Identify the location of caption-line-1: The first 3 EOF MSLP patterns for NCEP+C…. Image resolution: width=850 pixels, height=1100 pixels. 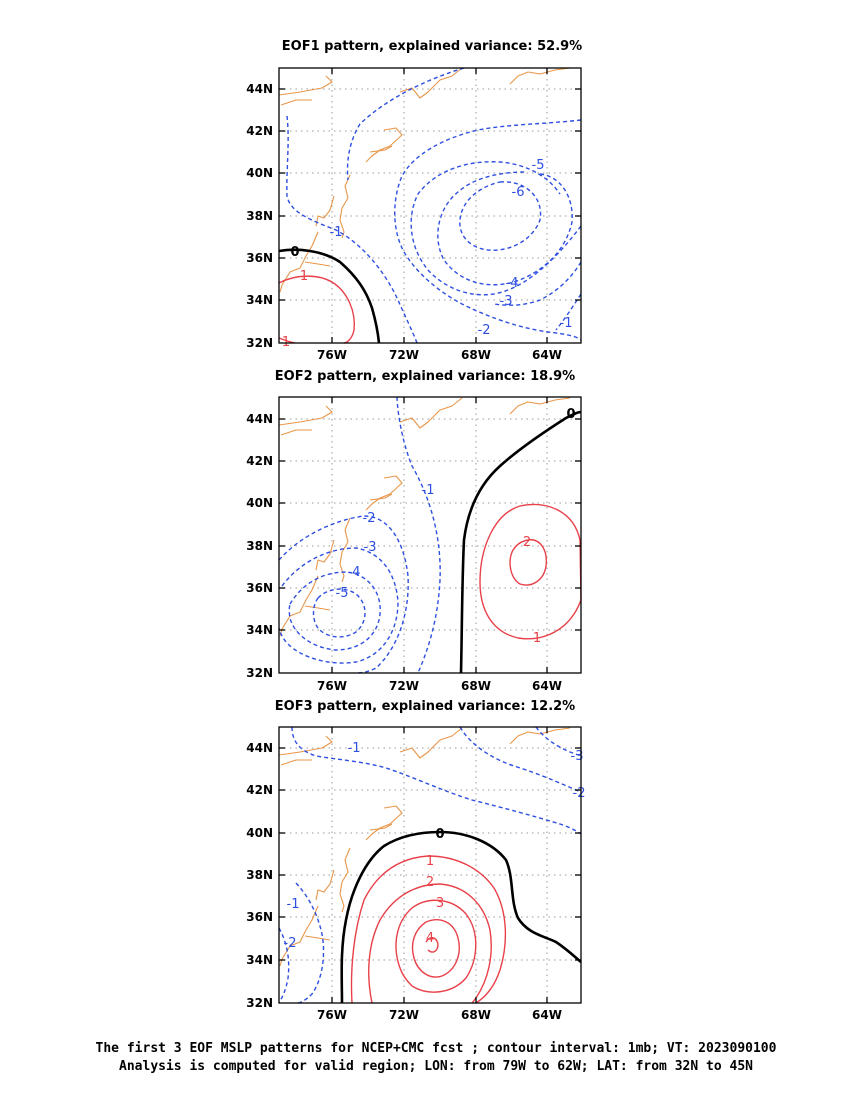
(436, 1048).